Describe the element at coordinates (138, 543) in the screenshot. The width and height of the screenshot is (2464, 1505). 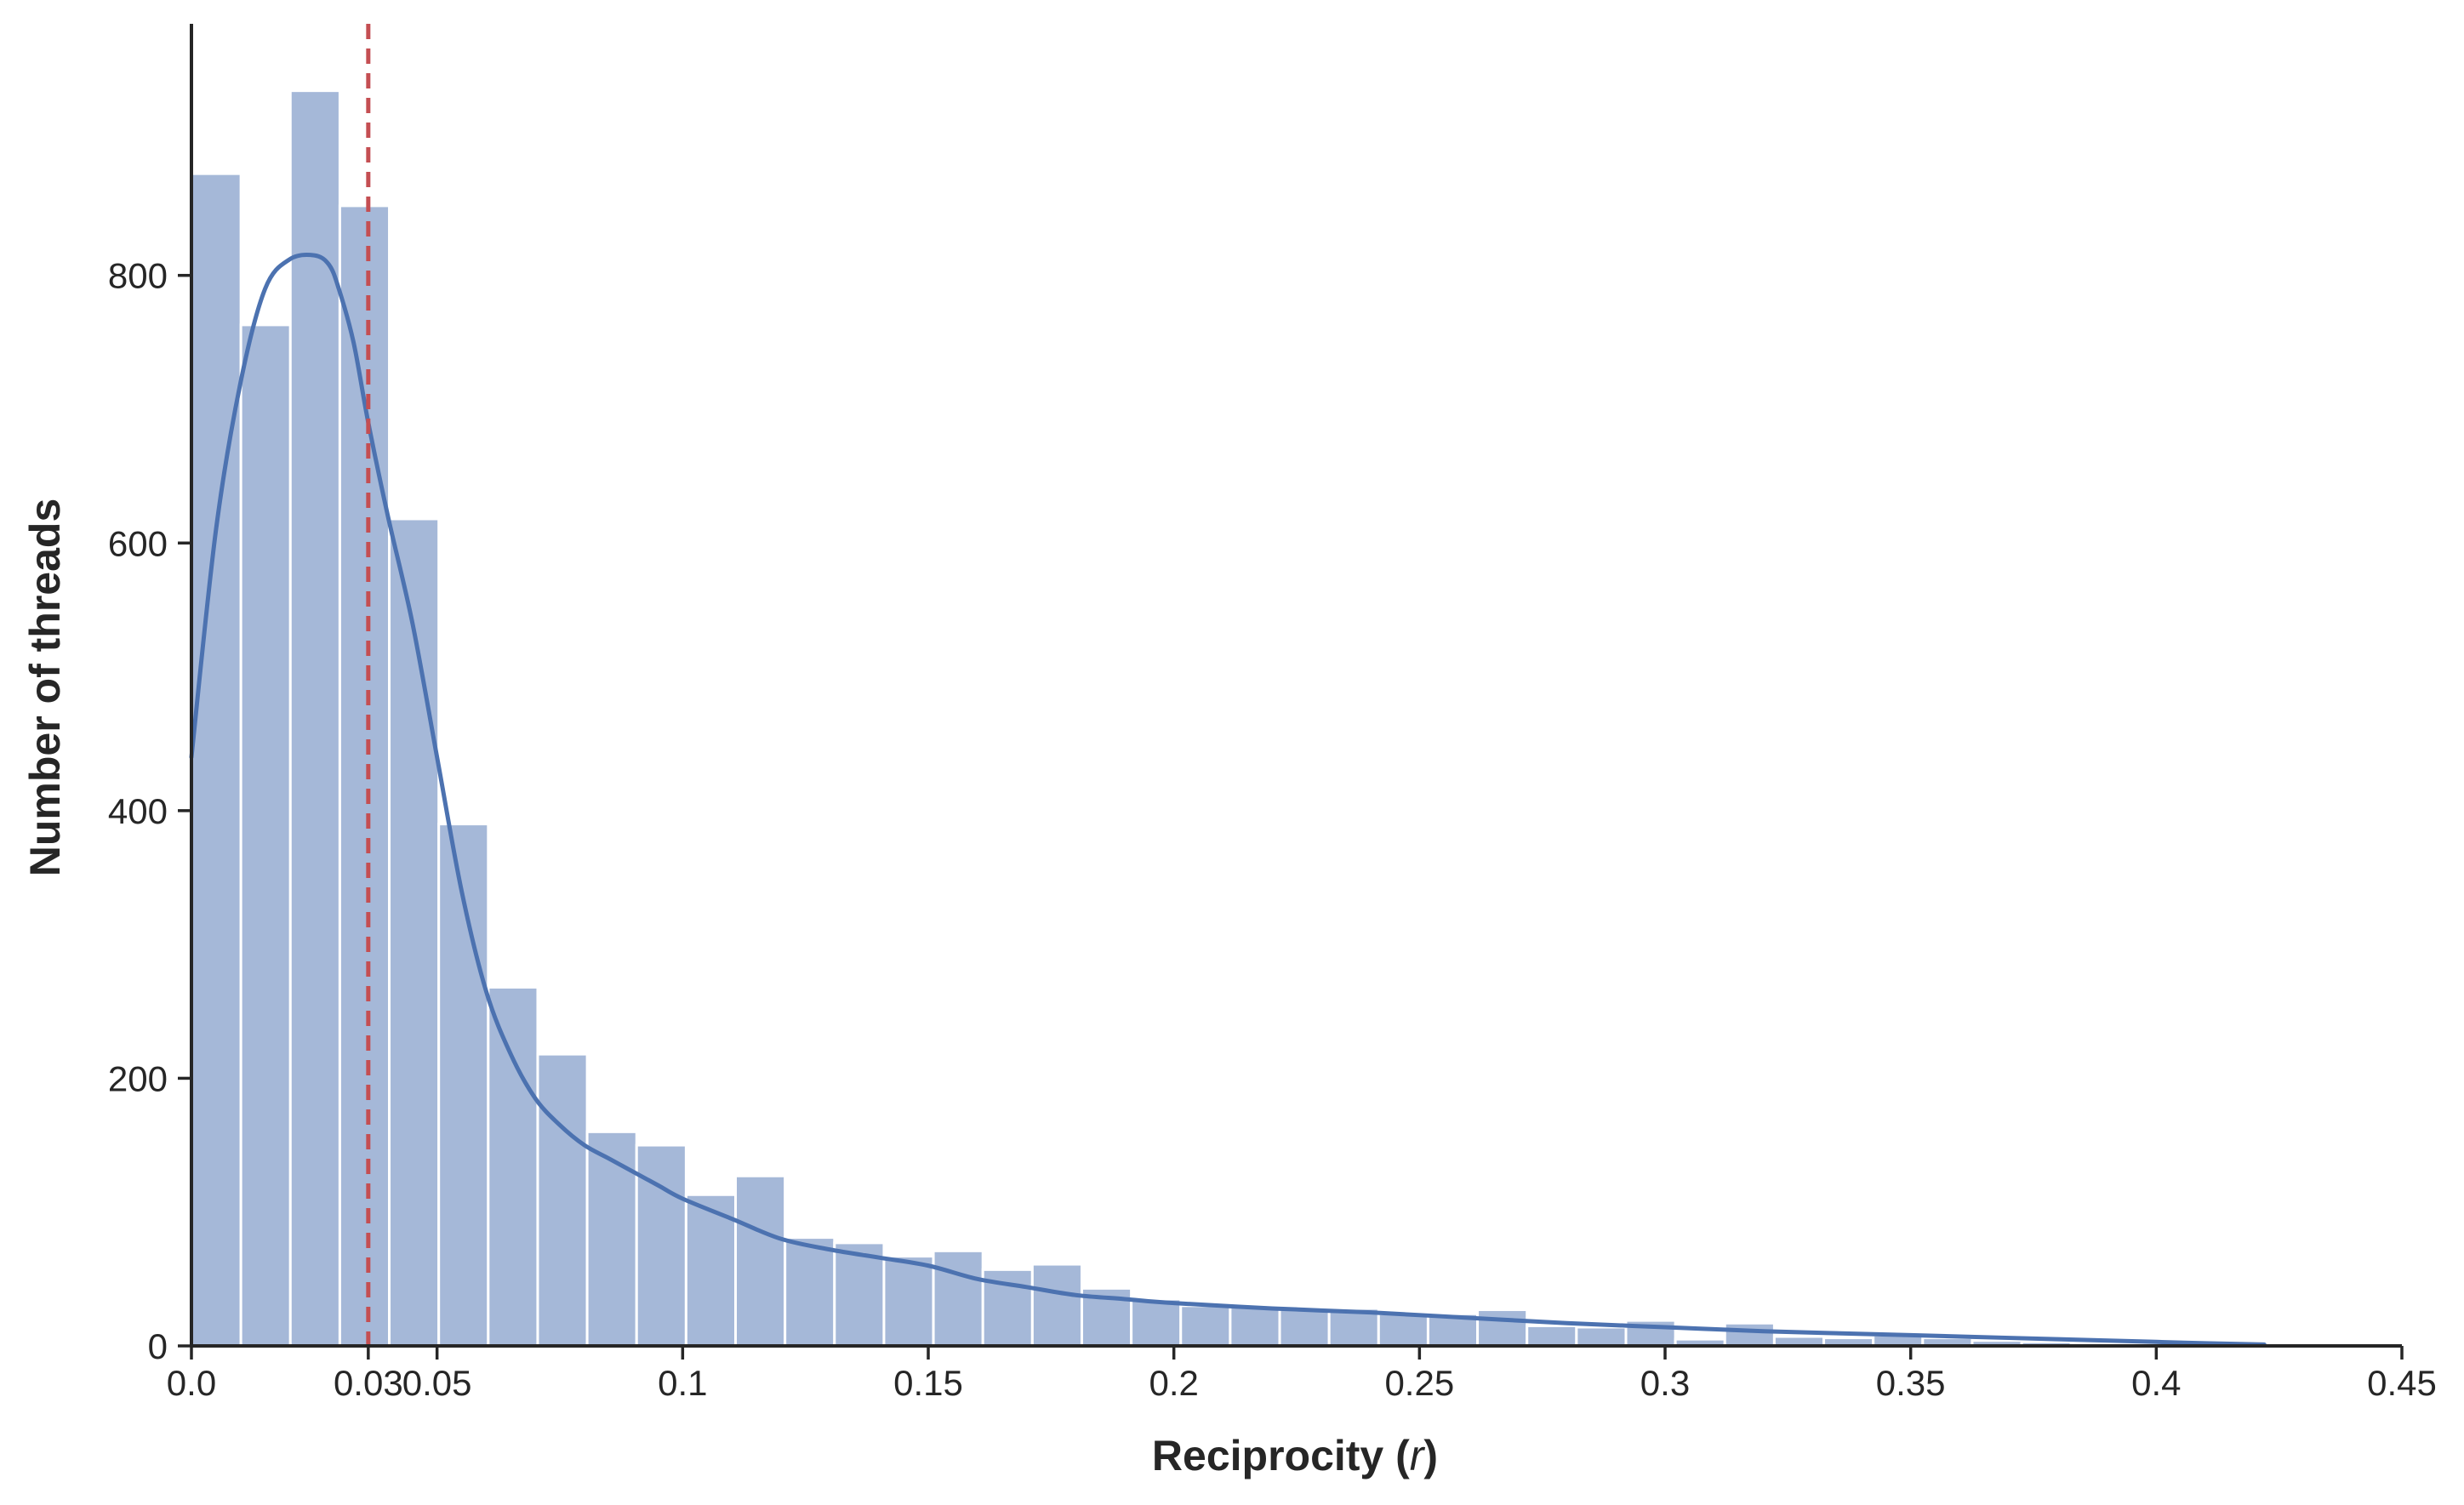
I see `y-tick-label: 600` at that location.